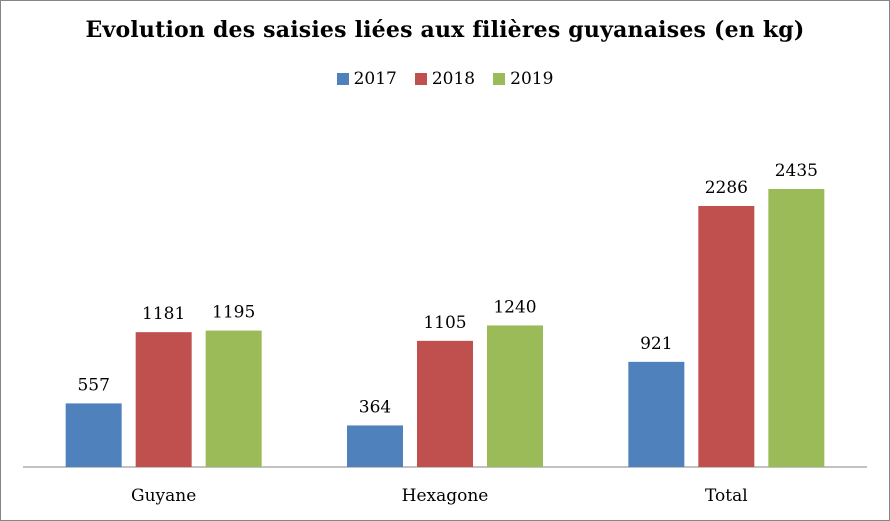  I want to click on data-label-guyane-2017: 557, so click(93, 385).